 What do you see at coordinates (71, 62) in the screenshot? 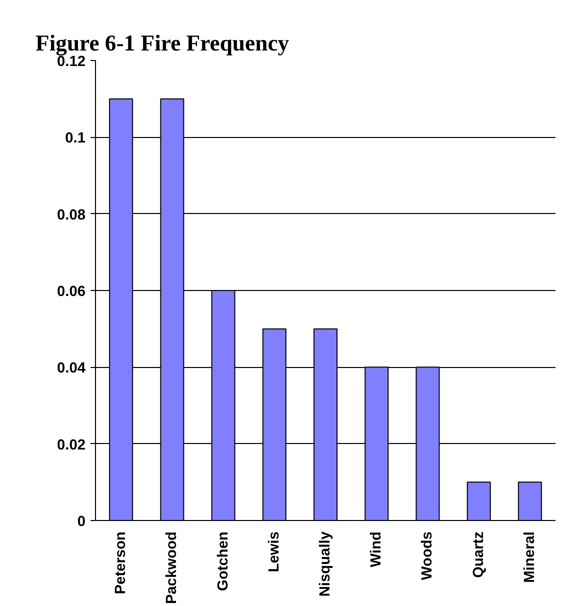
I see `y-tick-label: 0.12` at bounding box center [71, 62].